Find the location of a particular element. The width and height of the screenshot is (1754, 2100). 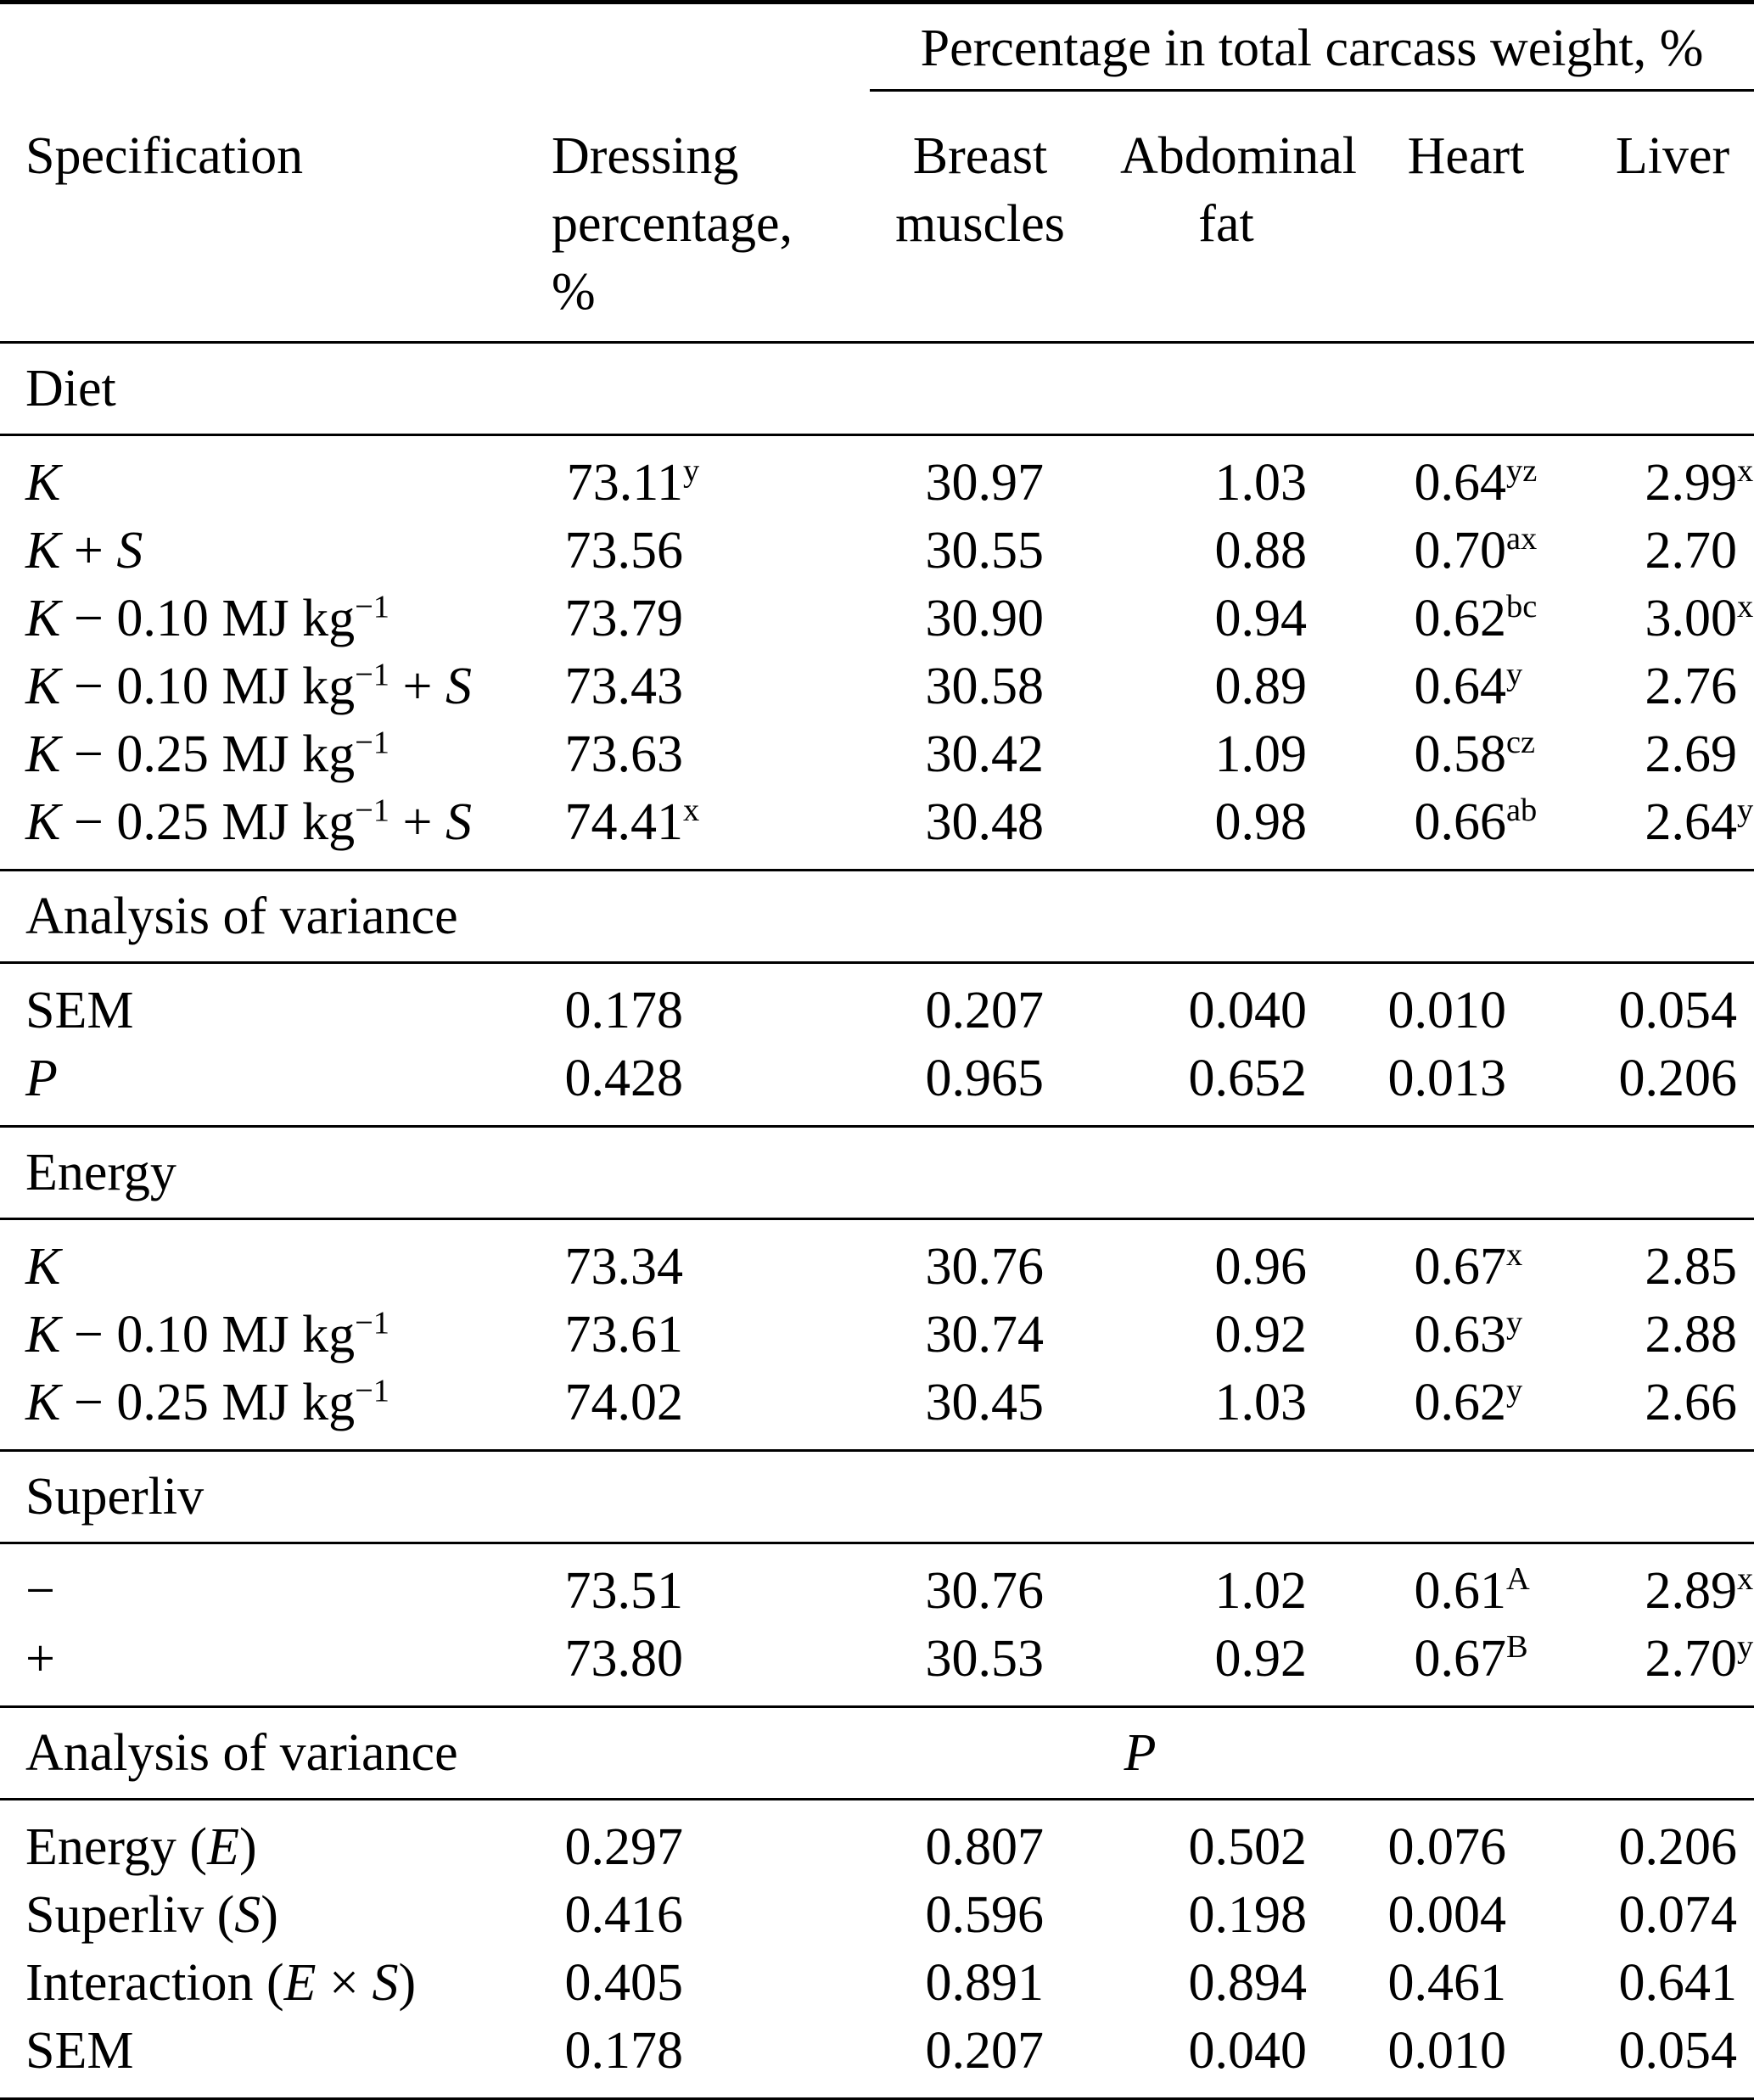

value: 0.013 is located at coordinates (1447, 1078).